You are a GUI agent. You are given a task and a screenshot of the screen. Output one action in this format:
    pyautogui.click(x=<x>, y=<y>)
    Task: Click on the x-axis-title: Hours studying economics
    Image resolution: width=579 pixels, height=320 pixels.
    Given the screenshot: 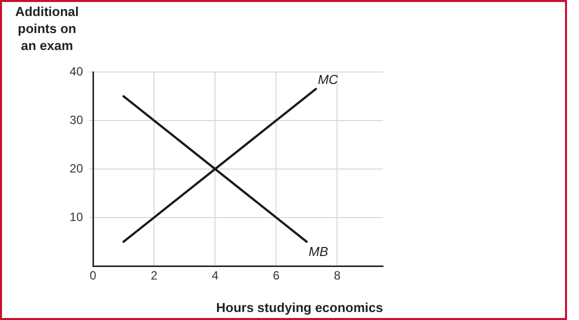 What is the action you would take?
    pyautogui.click(x=299, y=307)
    